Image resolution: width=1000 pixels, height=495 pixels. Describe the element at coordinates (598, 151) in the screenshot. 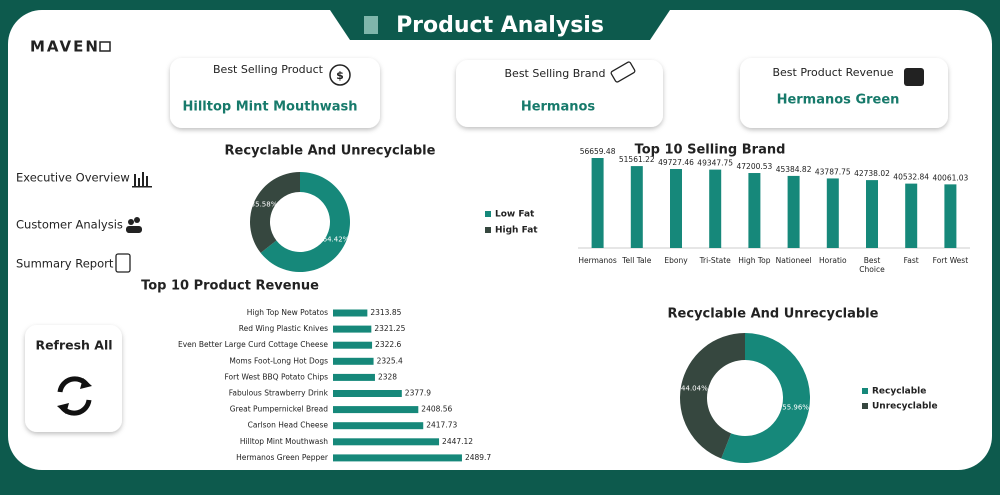

I see `value-label: 56659.48` at that location.